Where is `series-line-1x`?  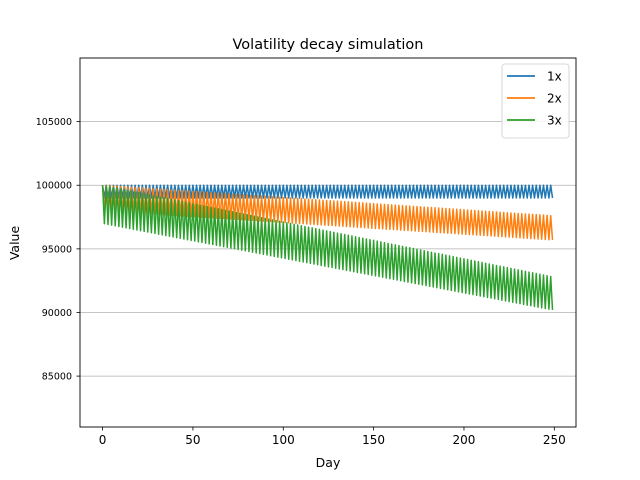 series-line-1x is located at coordinates (327, 191).